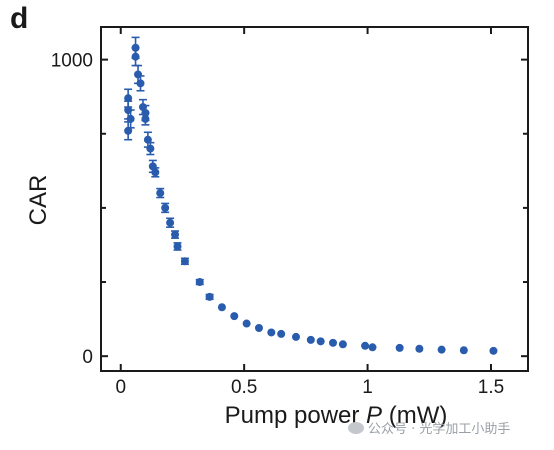  Describe the element at coordinates (38, 200) in the screenshot. I see `y-axis-label: CAR` at that location.